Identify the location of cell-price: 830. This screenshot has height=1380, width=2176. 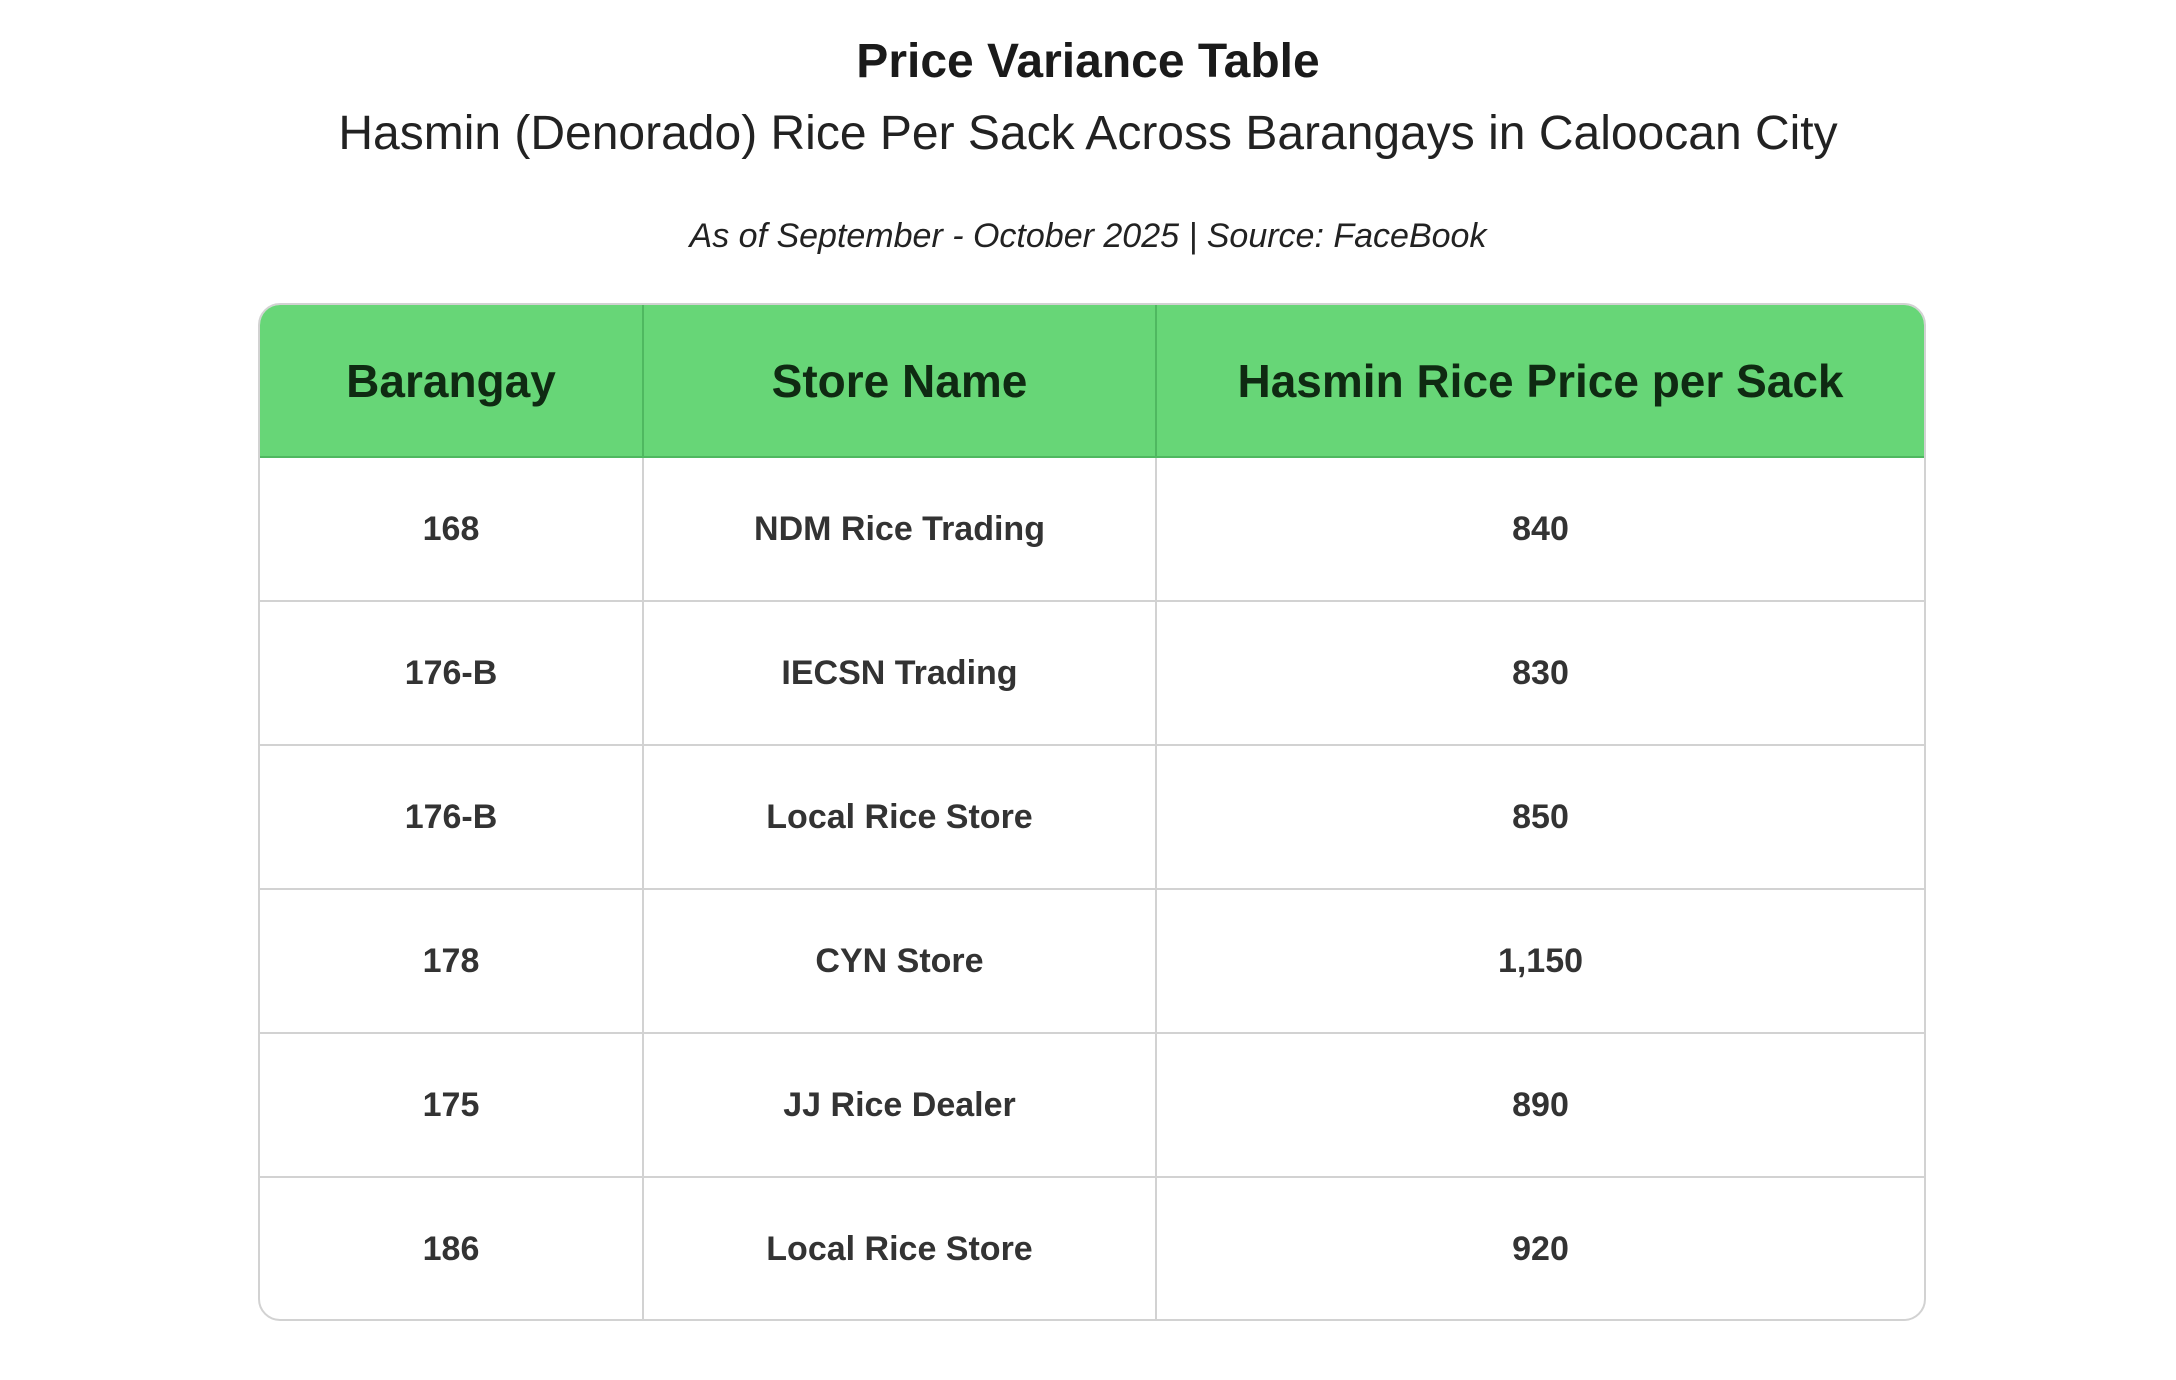
(1540, 673).